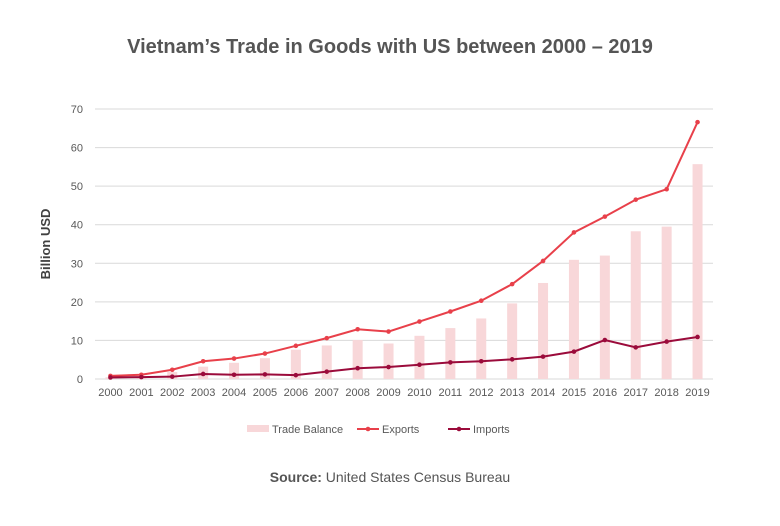 This screenshot has width=780, height=526. What do you see at coordinates (697, 393) in the screenshot?
I see `x-tick-label: 2019` at bounding box center [697, 393].